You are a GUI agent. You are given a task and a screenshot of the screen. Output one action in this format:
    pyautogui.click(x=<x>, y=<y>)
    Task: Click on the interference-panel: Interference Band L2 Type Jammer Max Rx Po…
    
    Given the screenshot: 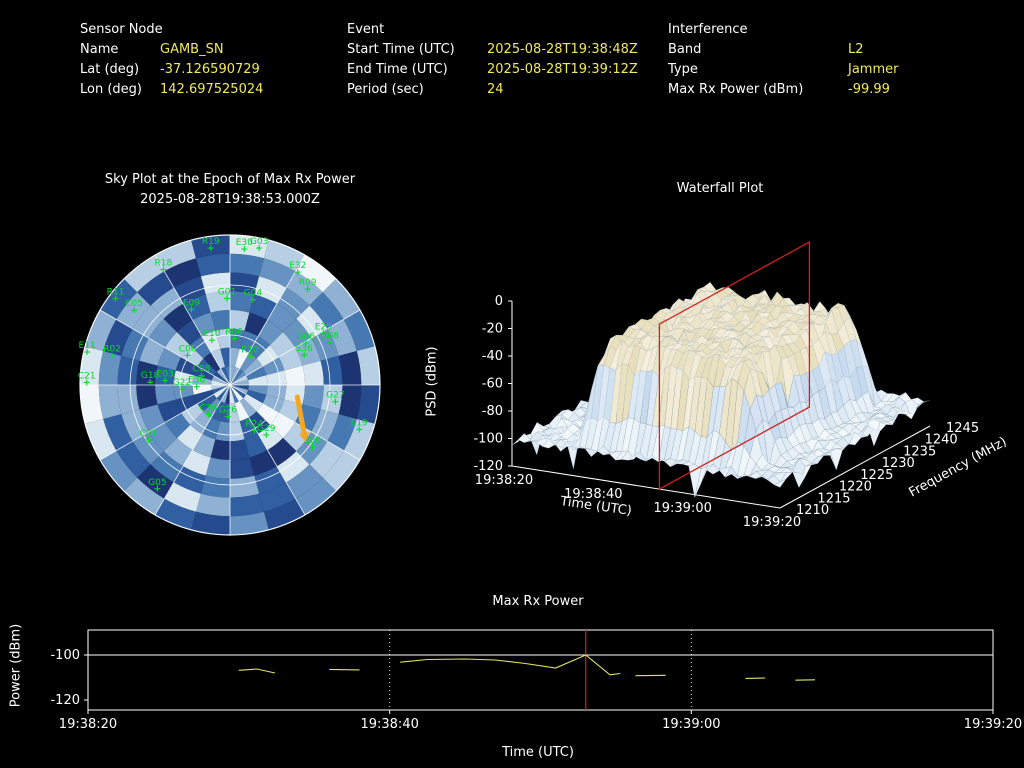 What is the action you would take?
    pyautogui.click(x=783, y=60)
    